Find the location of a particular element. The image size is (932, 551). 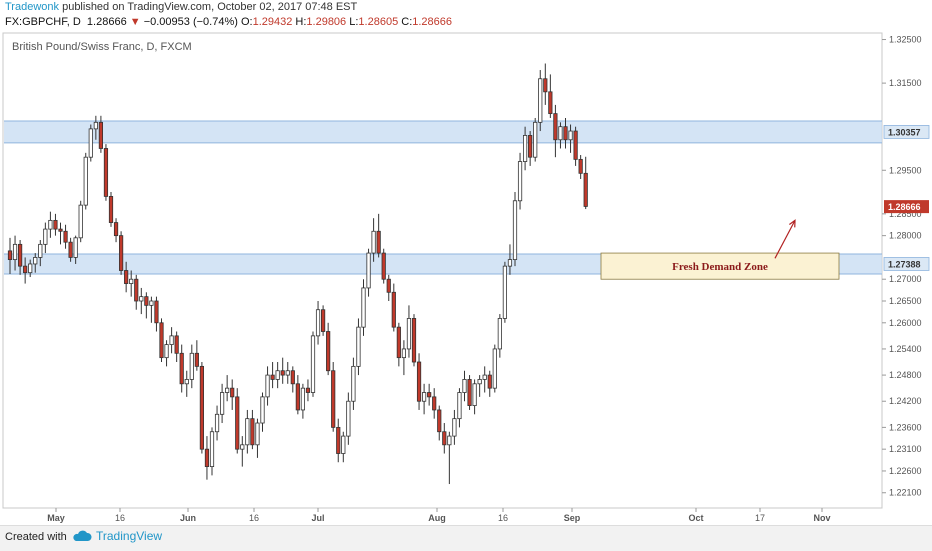

y-tick-label: 1.28000 is located at coordinates (905, 236).